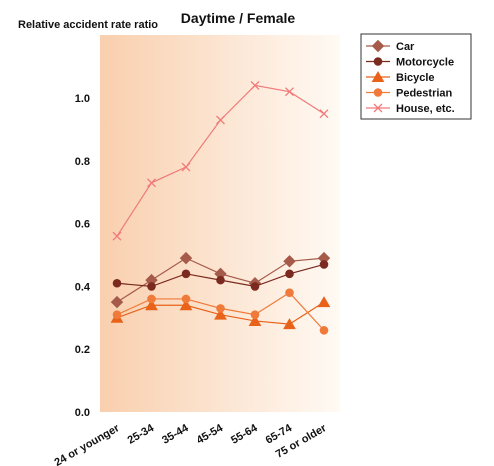 This screenshot has height=466, width=494. What do you see at coordinates (83, 287) in the screenshot?
I see `y-tick-label: 0.4` at bounding box center [83, 287].